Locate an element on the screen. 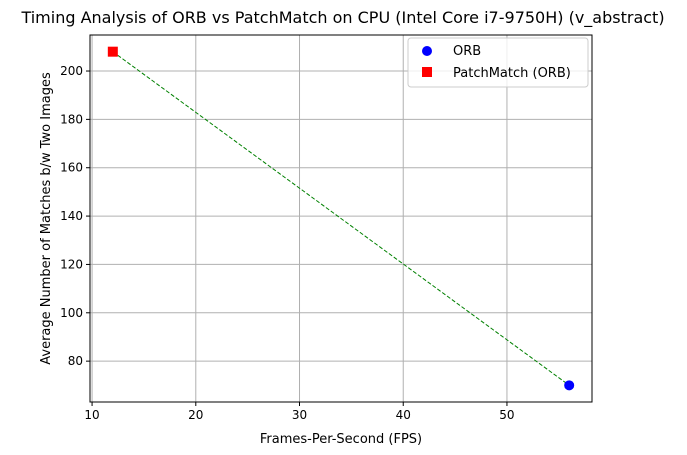  x-tick-label: 10 is located at coordinates (91, 415).